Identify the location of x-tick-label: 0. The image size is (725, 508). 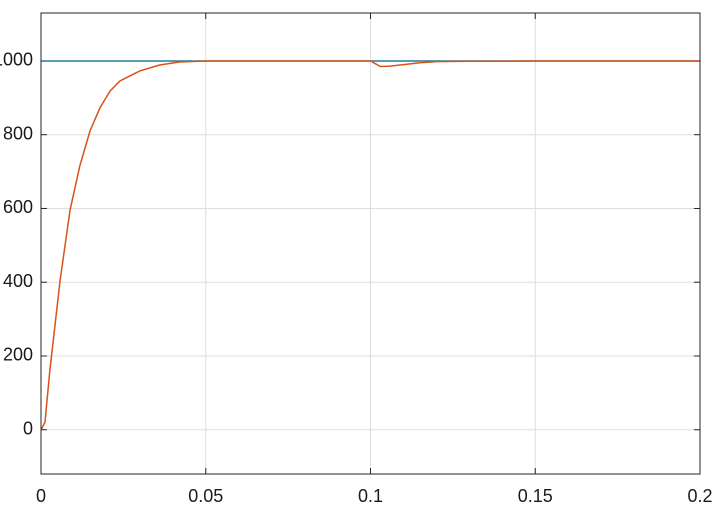
(41, 496).